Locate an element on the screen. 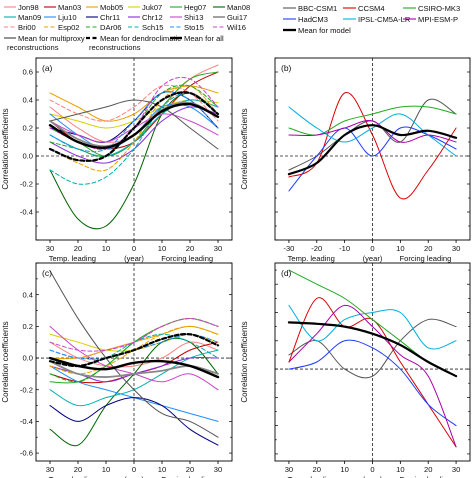 This screenshot has height=478, width=474. legend-label-mean-1: Mean for multiproxy is located at coordinates (51, 38).